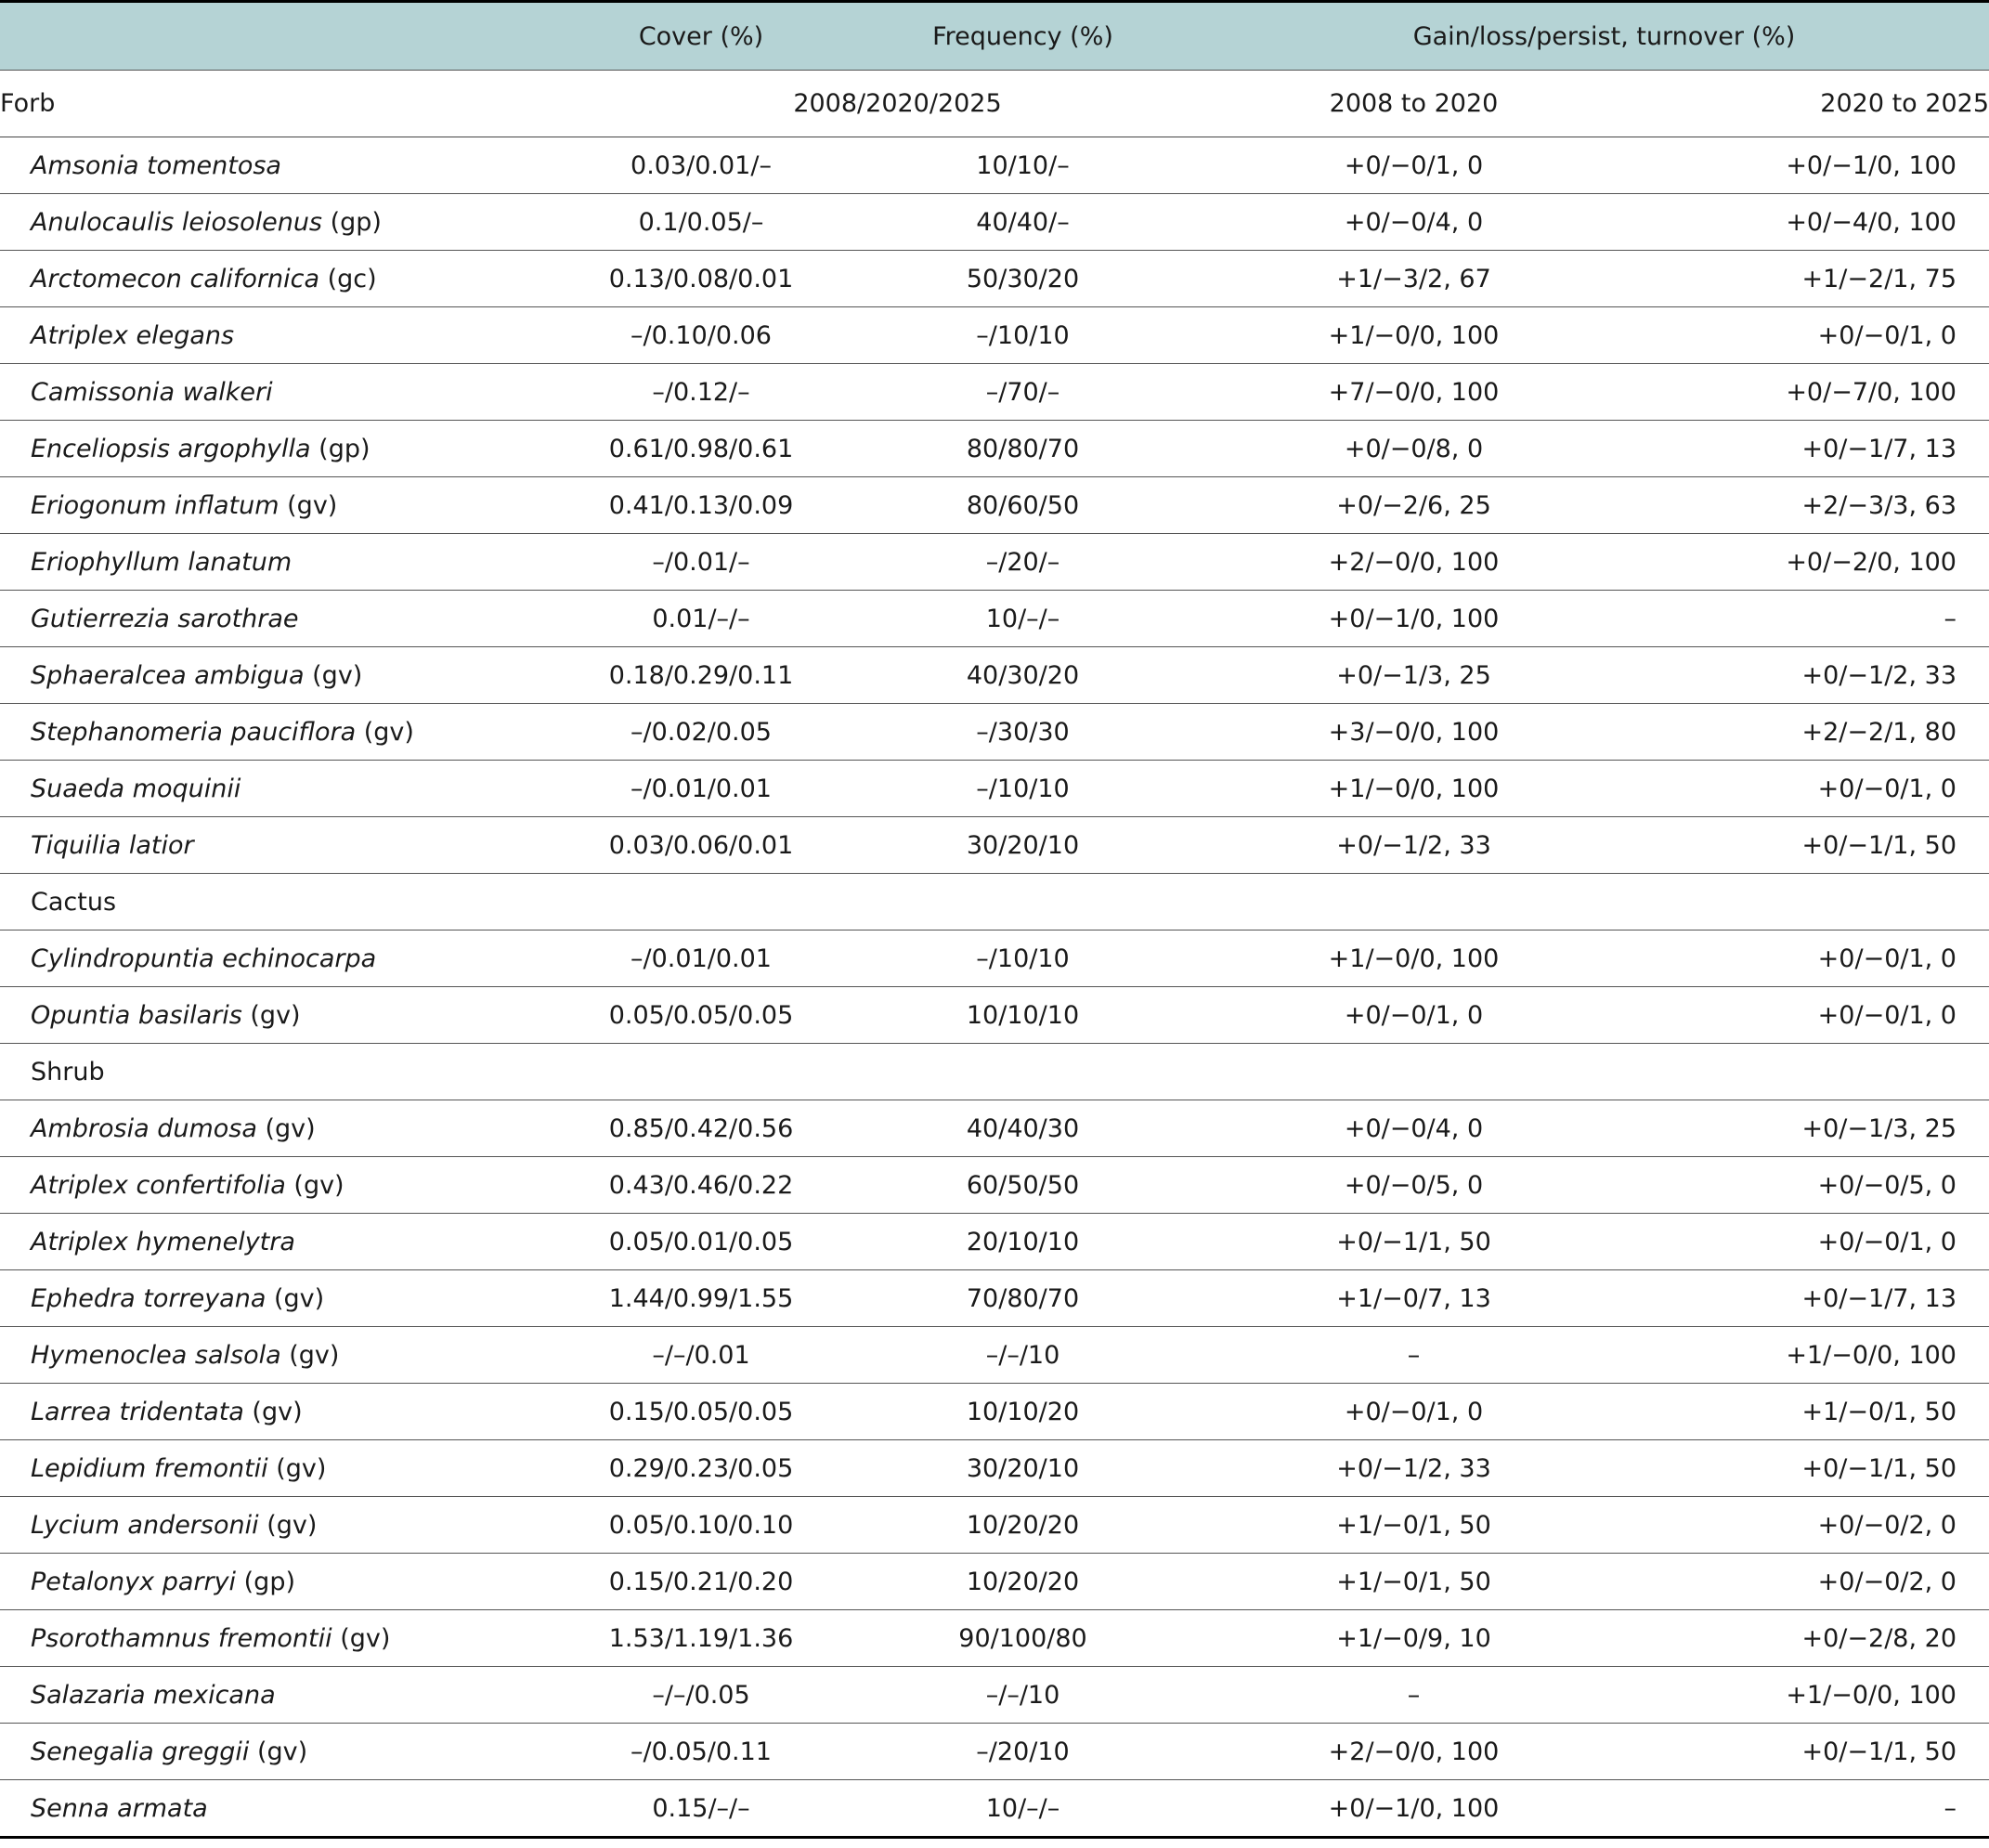 The image size is (1989, 1848). What do you see at coordinates (1798, 278) in the screenshot?
I see `gain-2020-2025-cell: +1/−2/1, 75` at bounding box center [1798, 278].